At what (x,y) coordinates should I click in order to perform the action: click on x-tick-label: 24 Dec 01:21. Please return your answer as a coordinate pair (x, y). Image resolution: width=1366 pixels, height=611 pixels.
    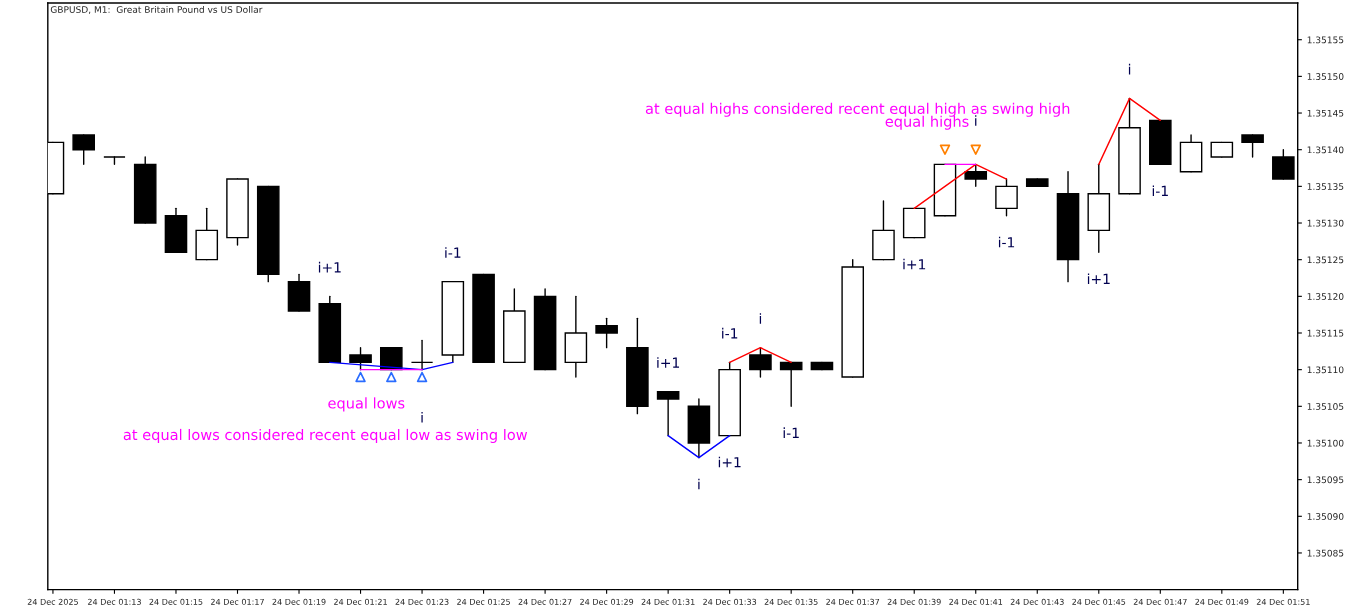
    Looking at the image, I should click on (360, 601).